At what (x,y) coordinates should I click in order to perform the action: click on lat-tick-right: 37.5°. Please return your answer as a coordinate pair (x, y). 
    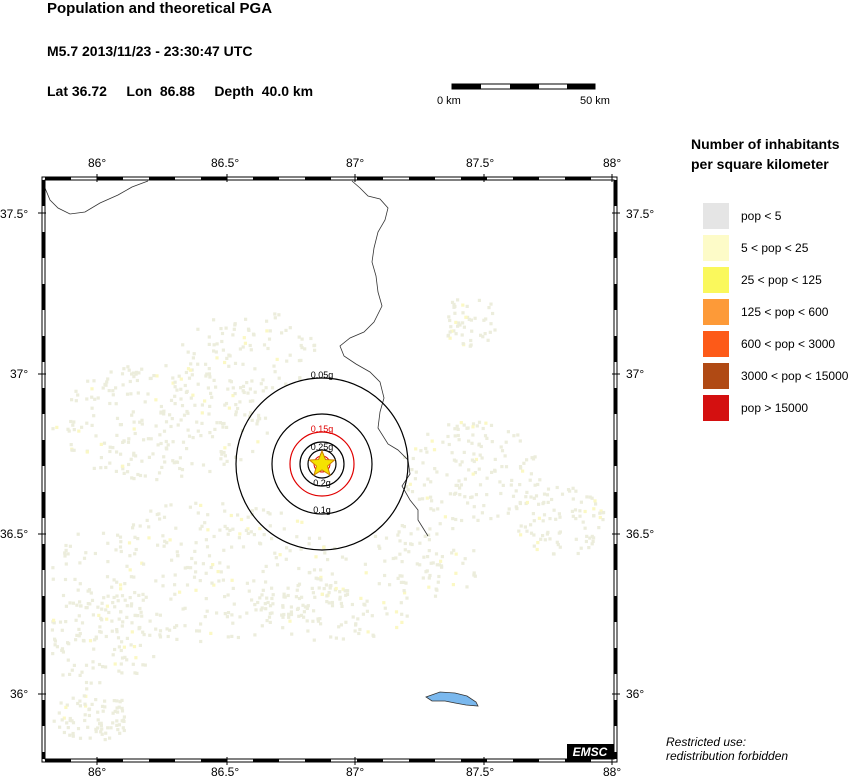
    Looking at the image, I should click on (640, 214).